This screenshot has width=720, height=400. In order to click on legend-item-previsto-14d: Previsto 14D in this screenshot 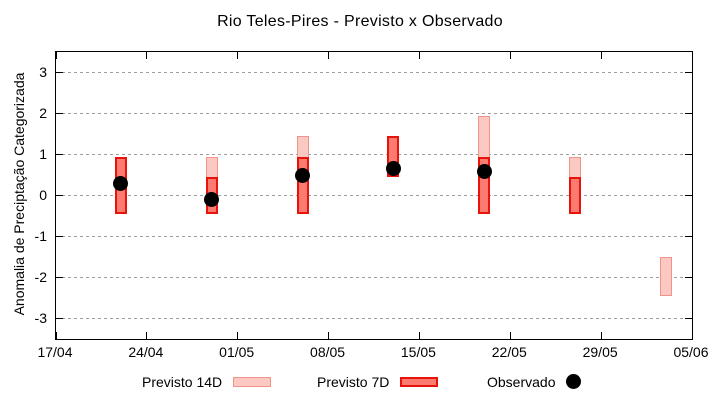, I will do `click(207, 381)`.